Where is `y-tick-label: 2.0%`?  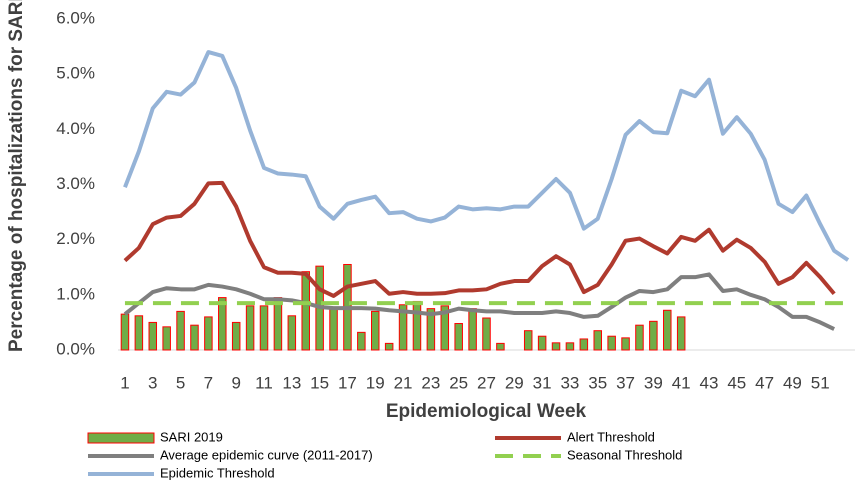 y-tick-label: 2.0% is located at coordinates (75, 238).